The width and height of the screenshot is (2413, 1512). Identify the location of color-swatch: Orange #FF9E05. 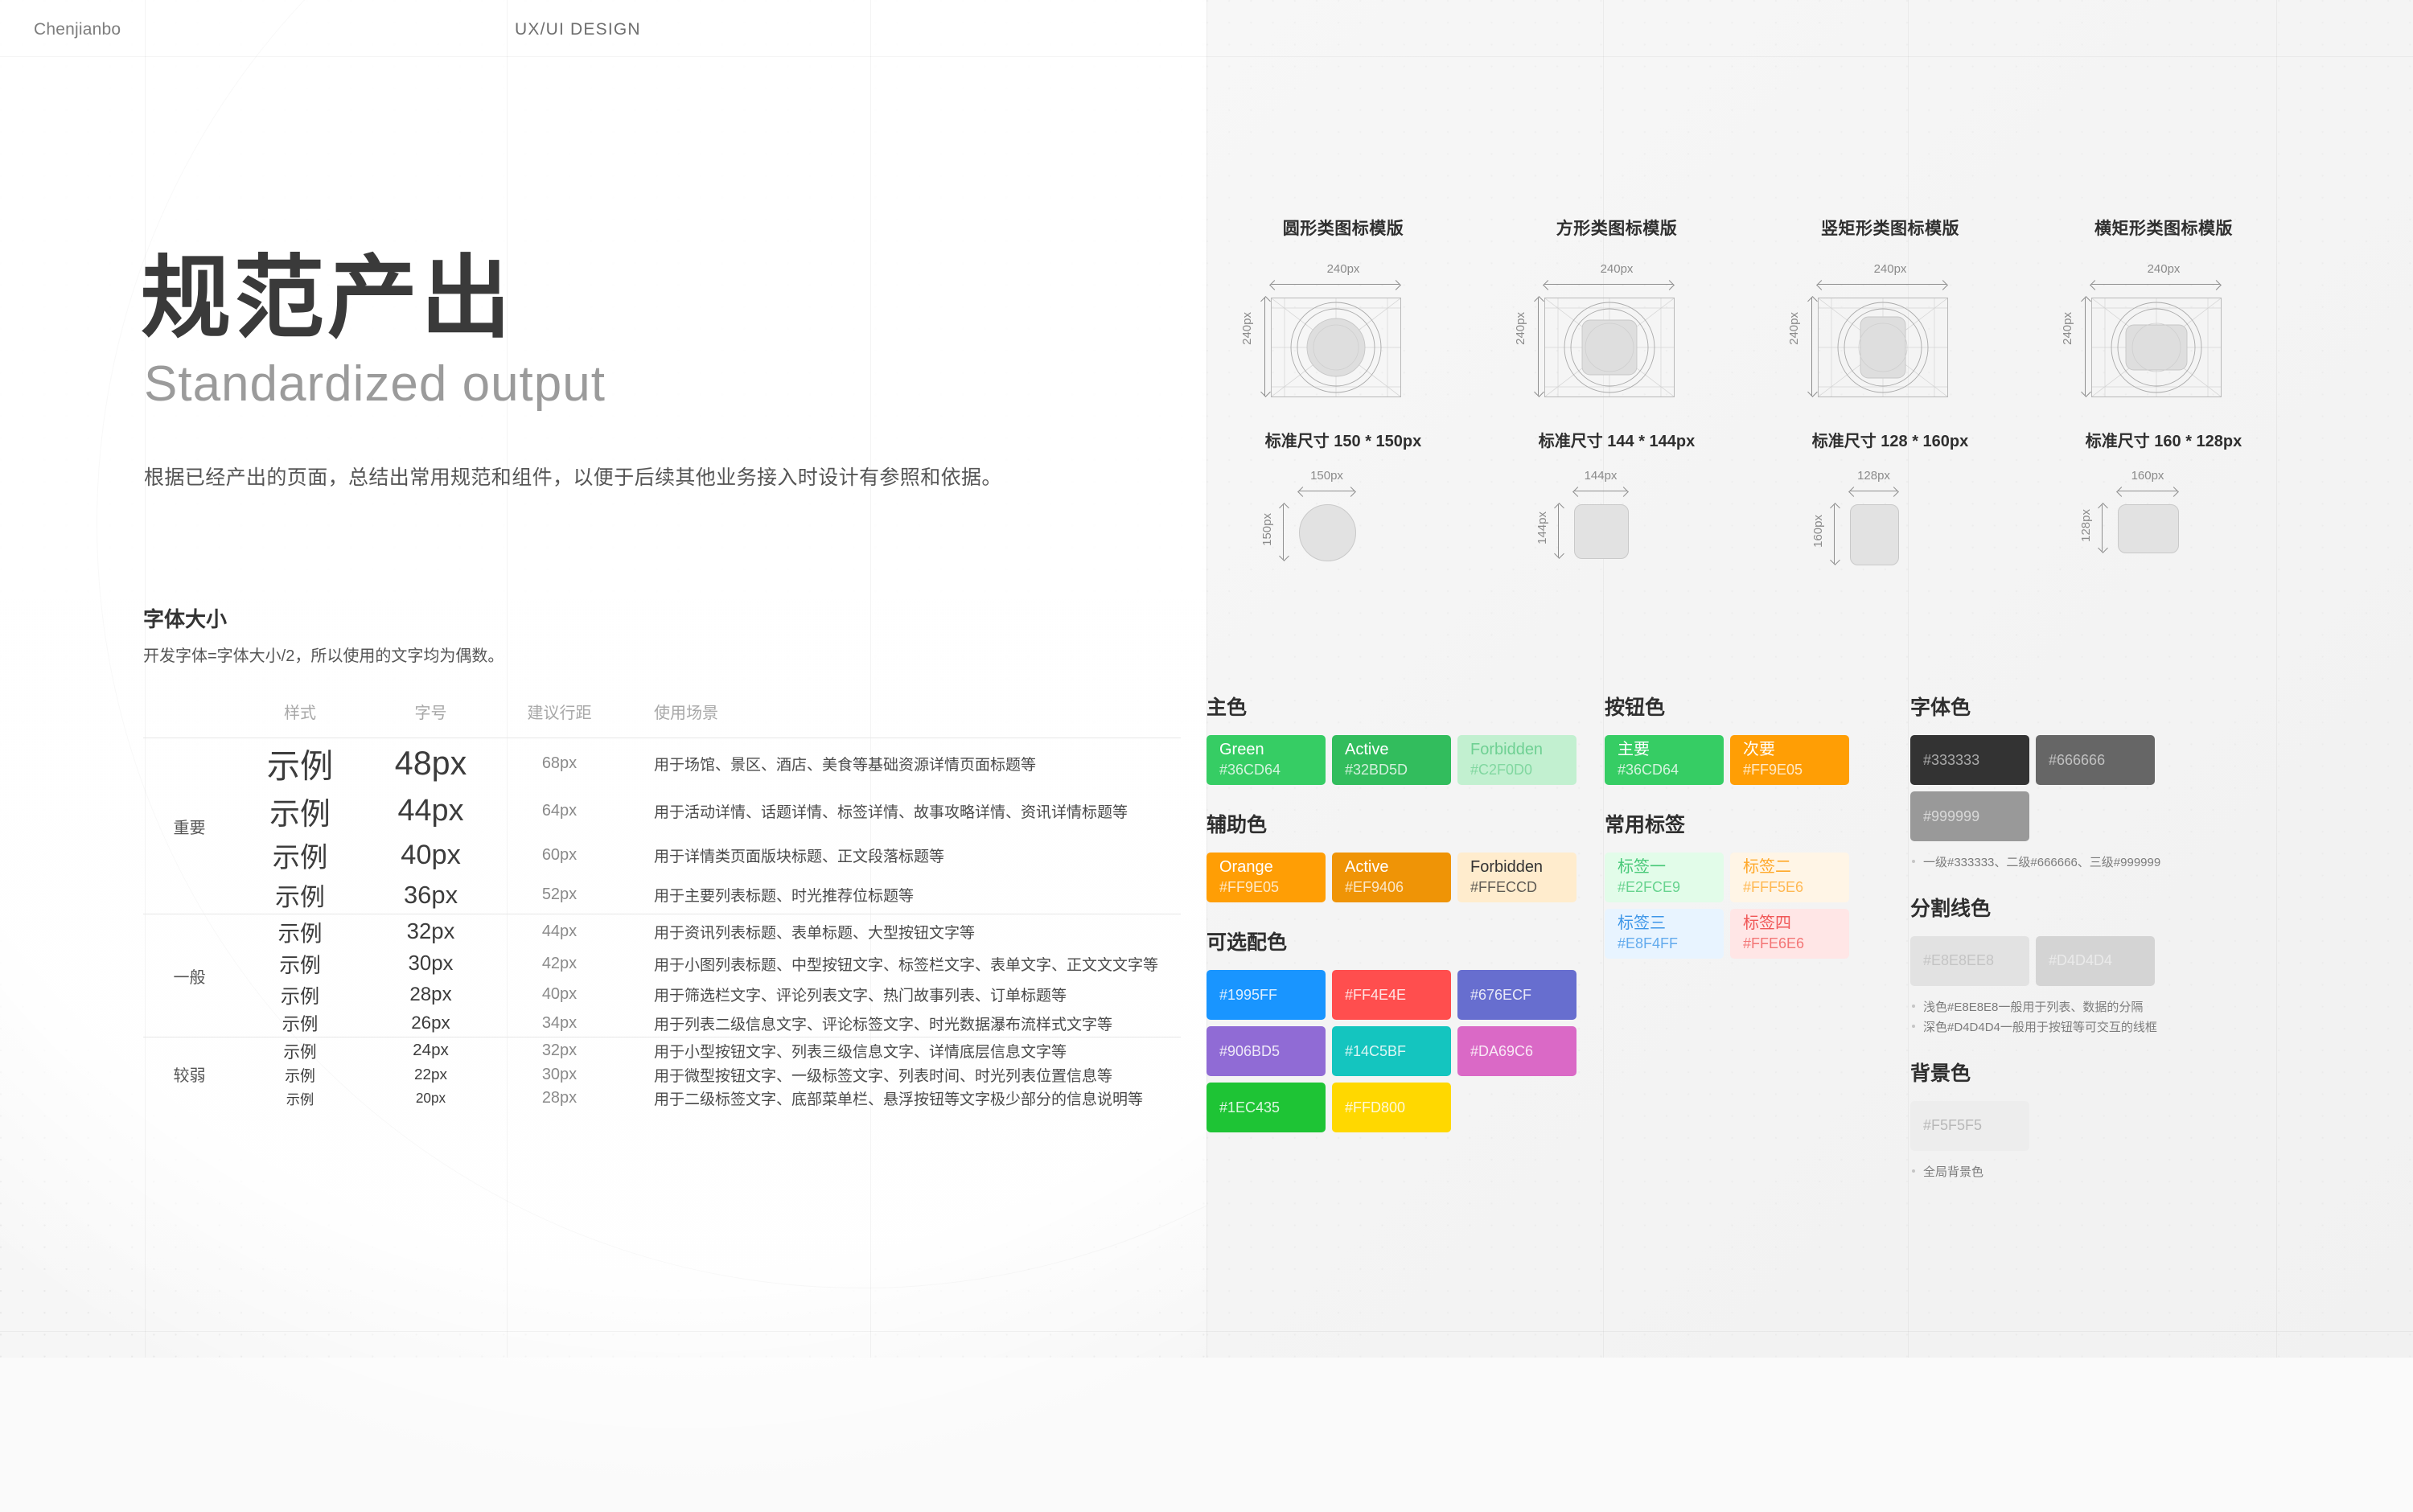
(1266, 878).